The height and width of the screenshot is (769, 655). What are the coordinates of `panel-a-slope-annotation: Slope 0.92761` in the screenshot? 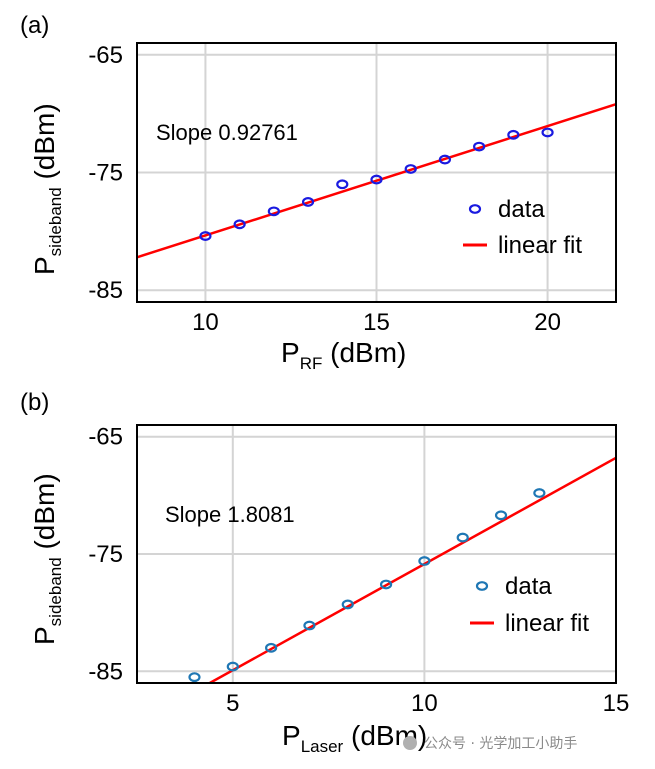 It's located at (227, 132).